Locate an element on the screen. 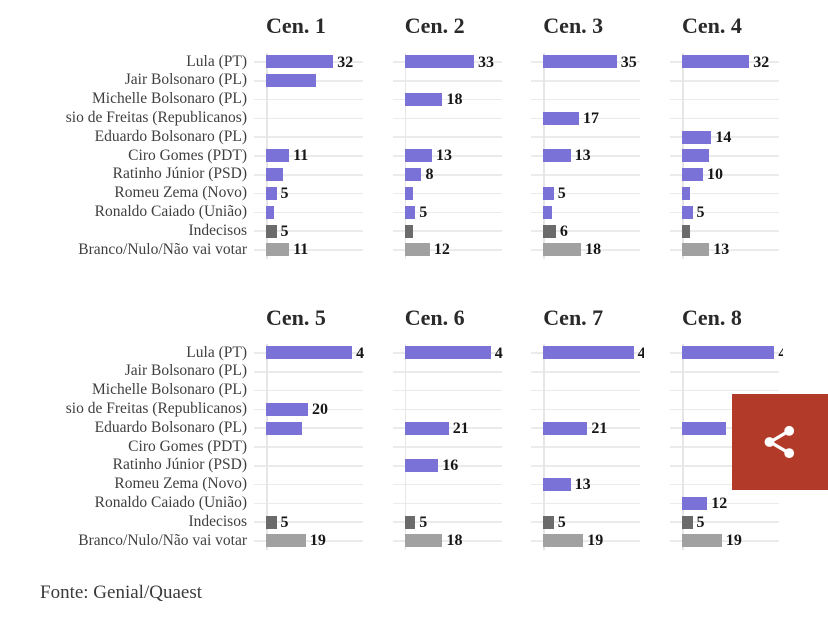 The width and height of the screenshot is (828, 620). category-label: Branco/Nulo/Não vai votar is located at coordinates (162, 540).